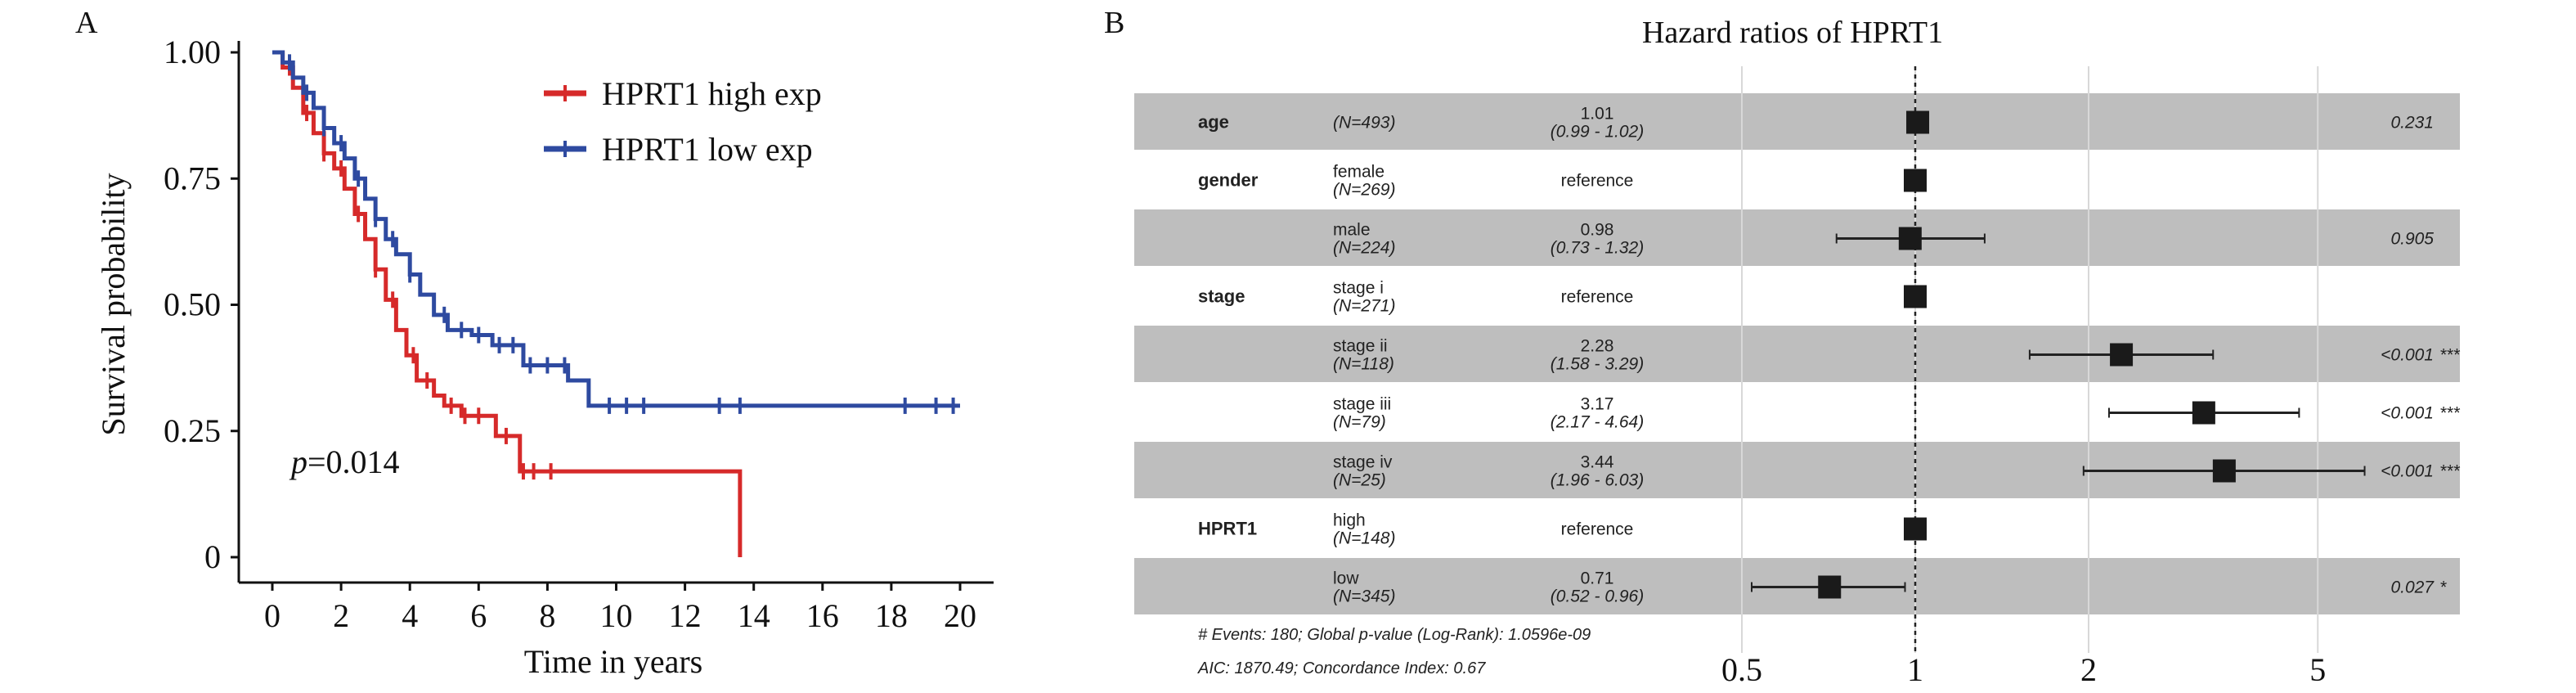 The image size is (2576, 693). Describe the element at coordinates (2444, 588) in the screenshot. I see `significance-stars: *` at that location.